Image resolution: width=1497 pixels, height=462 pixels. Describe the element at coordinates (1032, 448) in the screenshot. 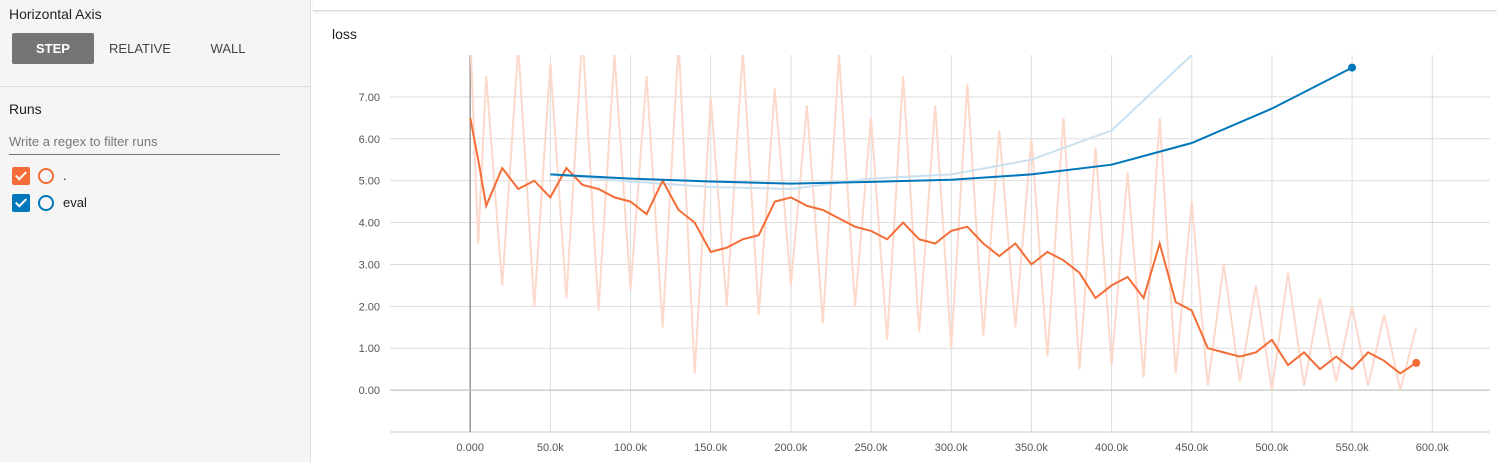

I see `x-tick-label: 350.0k` at that location.